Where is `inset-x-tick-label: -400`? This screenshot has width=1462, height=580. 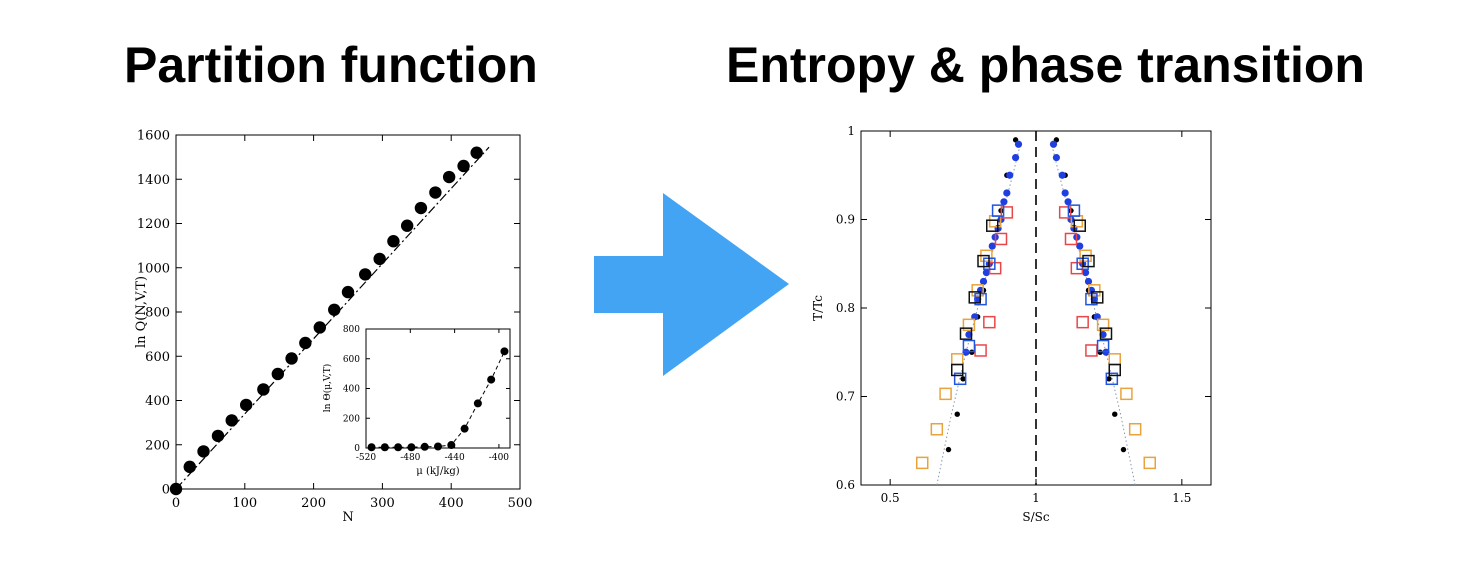 inset-x-tick-label: -400 is located at coordinates (499, 458).